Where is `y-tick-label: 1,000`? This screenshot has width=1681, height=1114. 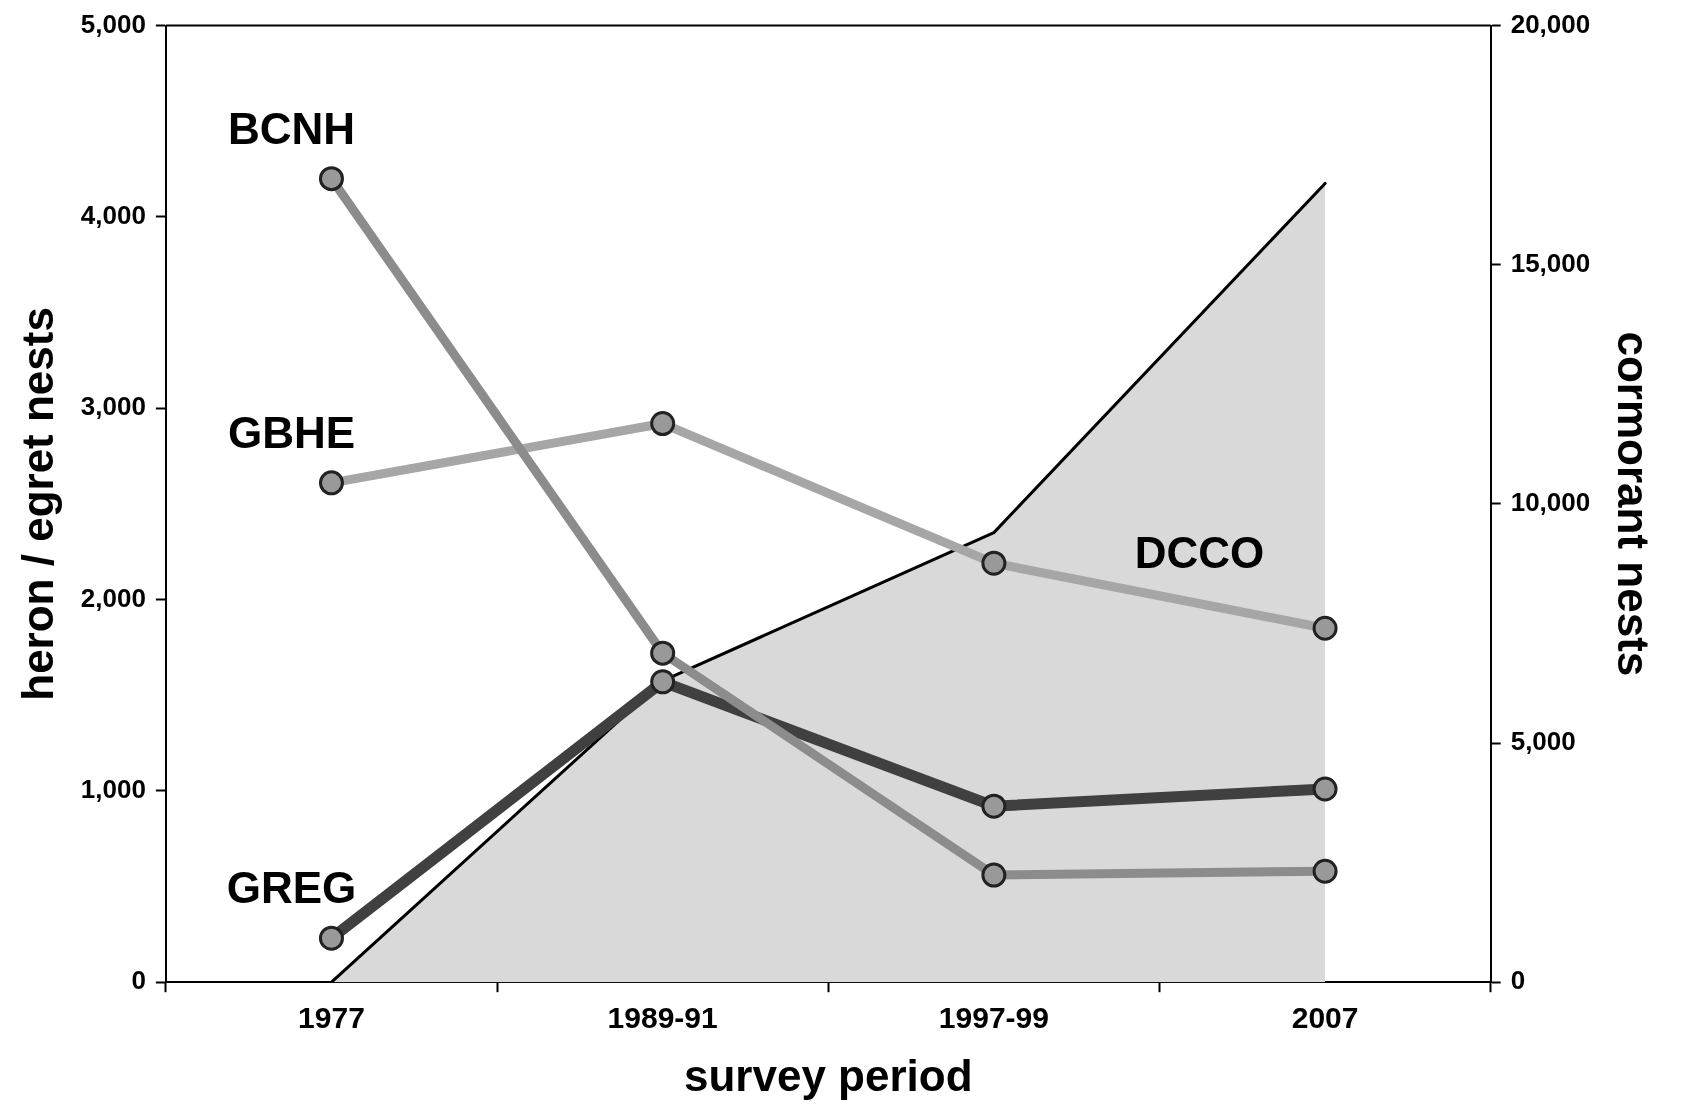
y-tick-label: 1,000 is located at coordinates (113, 789).